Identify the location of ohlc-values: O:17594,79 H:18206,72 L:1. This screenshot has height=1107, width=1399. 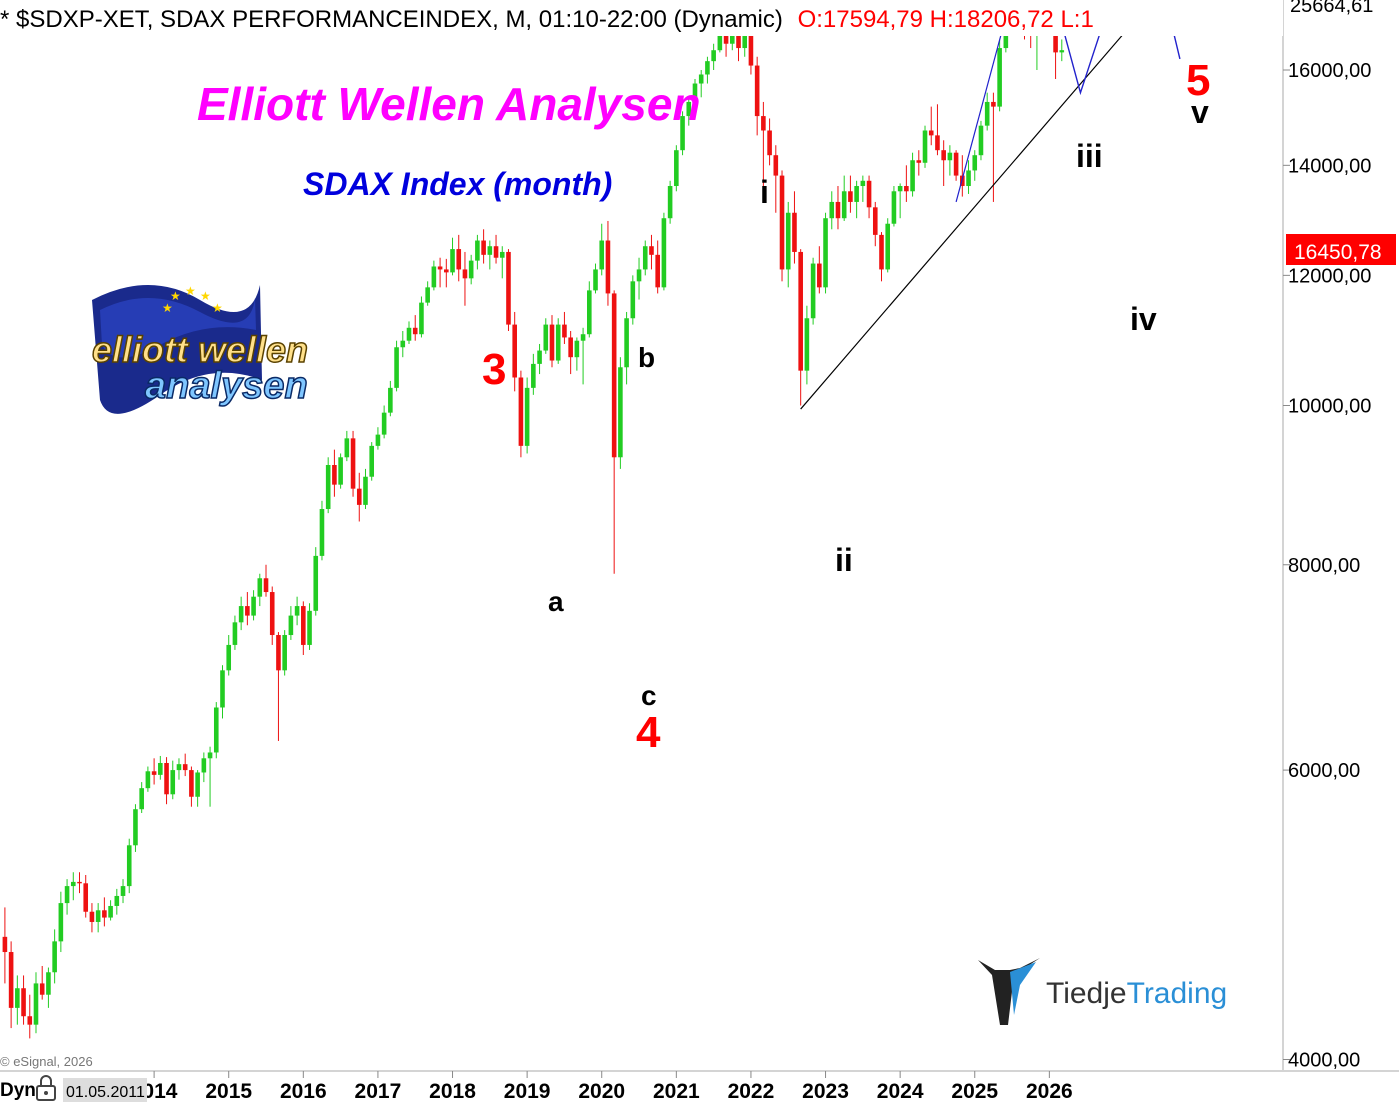
(946, 19).